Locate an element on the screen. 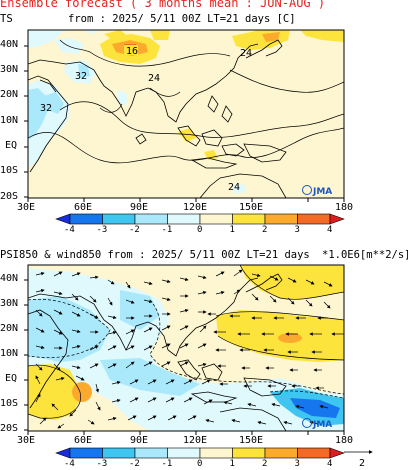  psi-lat-30n: 30N is located at coordinates (9, 303).